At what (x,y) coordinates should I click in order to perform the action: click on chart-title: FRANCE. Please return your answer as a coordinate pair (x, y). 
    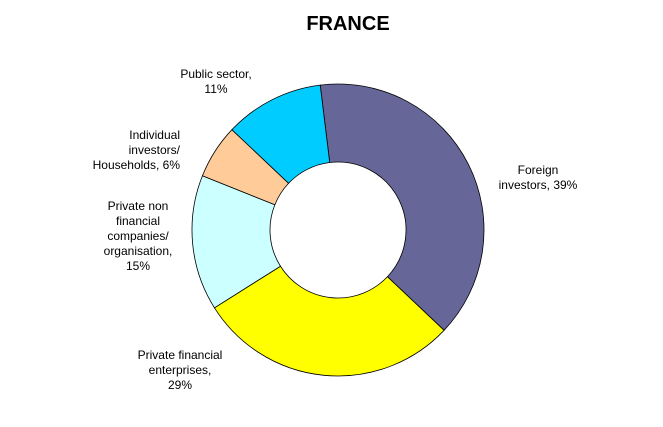
    Looking at the image, I should click on (347, 24).